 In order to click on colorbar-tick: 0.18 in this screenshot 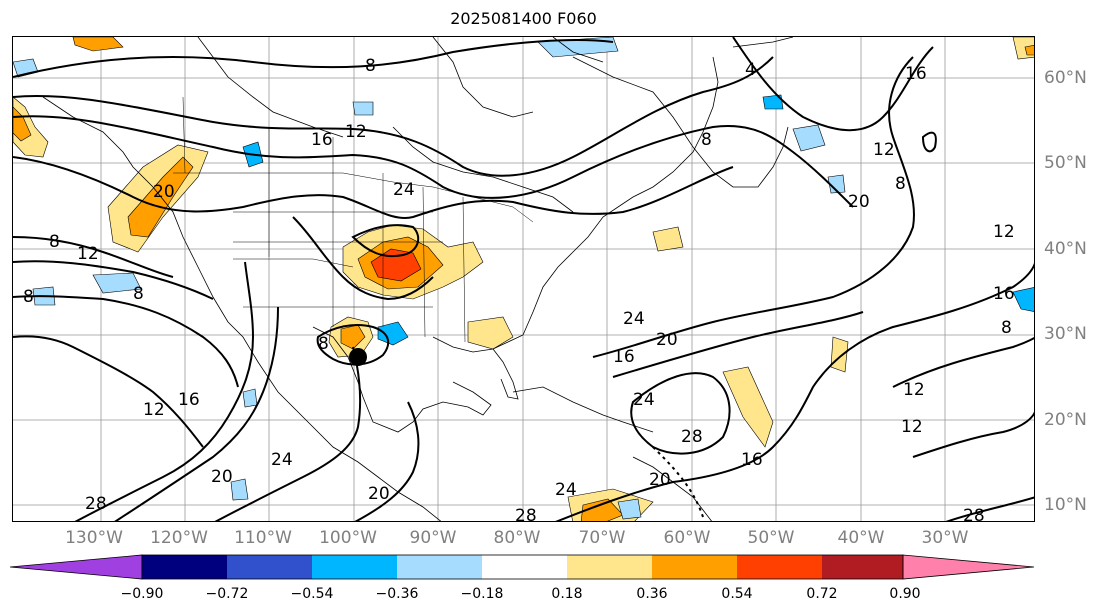, I will do `click(567, 594)`.